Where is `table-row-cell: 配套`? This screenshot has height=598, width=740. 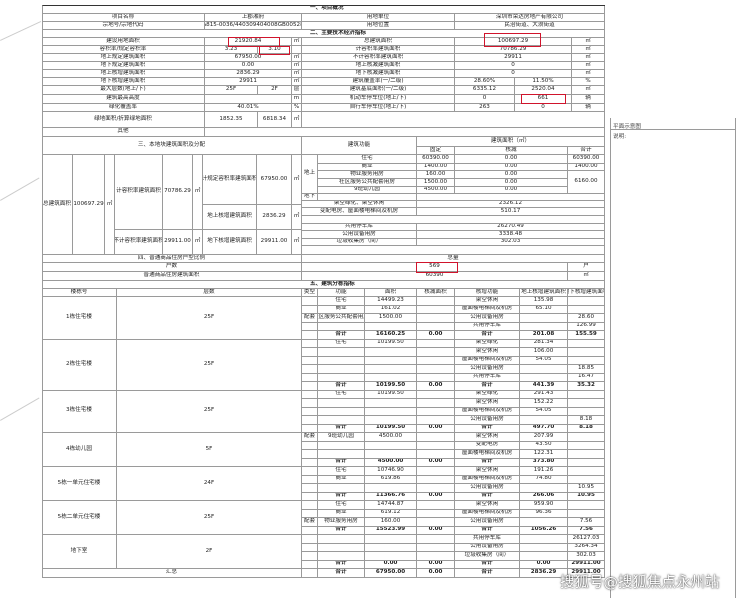 table-row-cell: 配套 is located at coordinates (310, 318).